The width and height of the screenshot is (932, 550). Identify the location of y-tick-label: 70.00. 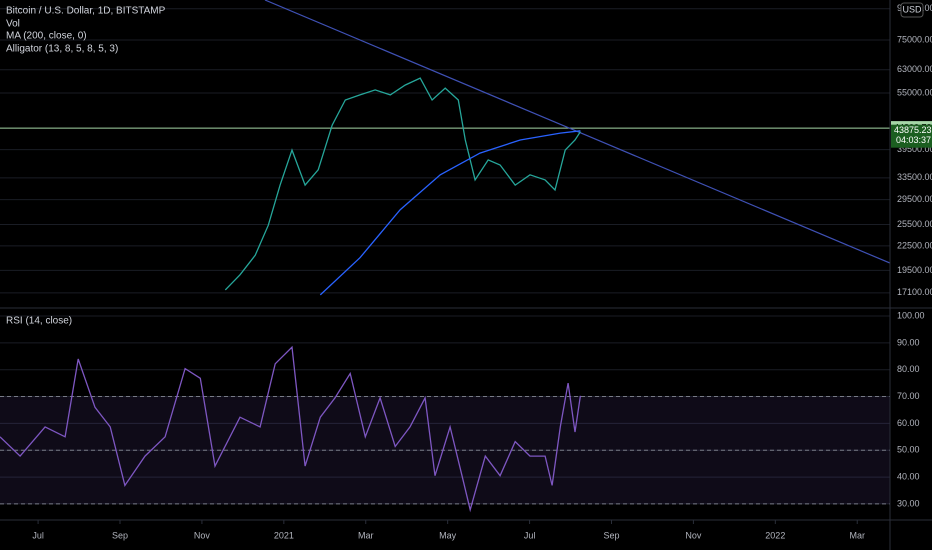
(908, 396).